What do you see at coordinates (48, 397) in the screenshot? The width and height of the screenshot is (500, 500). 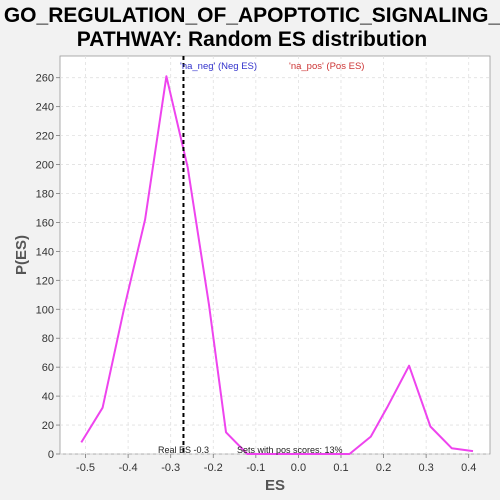 I see `y-tick-label: 40` at bounding box center [48, 397].